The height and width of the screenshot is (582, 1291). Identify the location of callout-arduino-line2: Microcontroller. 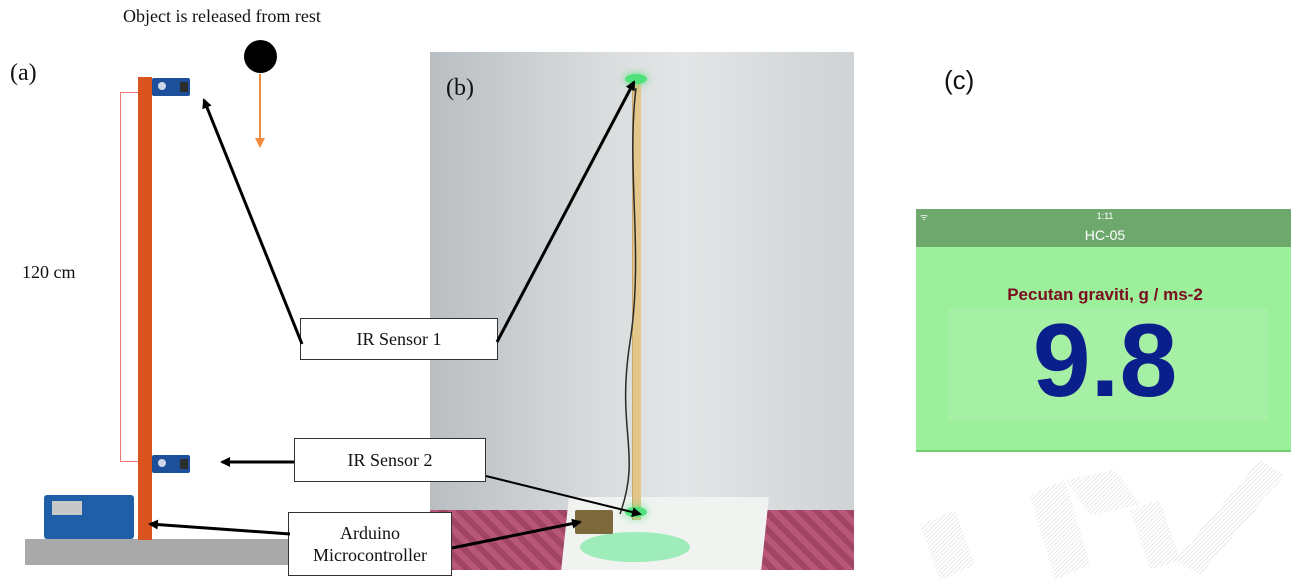
(370, 555).